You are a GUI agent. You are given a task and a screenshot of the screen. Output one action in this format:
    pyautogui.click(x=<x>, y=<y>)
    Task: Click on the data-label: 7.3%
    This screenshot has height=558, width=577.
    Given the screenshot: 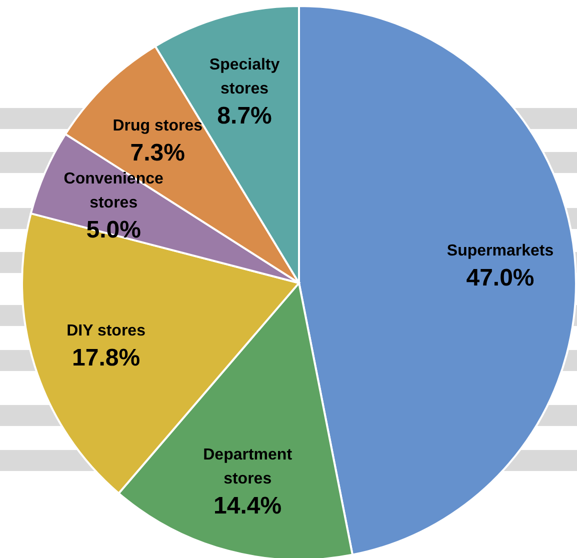 What is the action you would take?
    pyautogui.click(x=157, y=152)
    